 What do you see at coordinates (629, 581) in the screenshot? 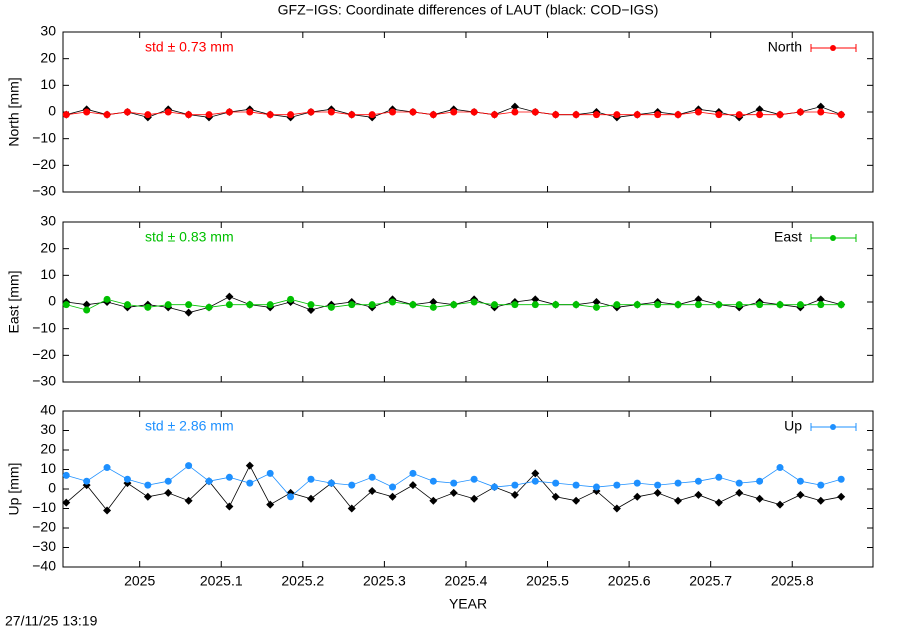
I see `x-tick-label: 2025.6` at bounding box center [629, 581].